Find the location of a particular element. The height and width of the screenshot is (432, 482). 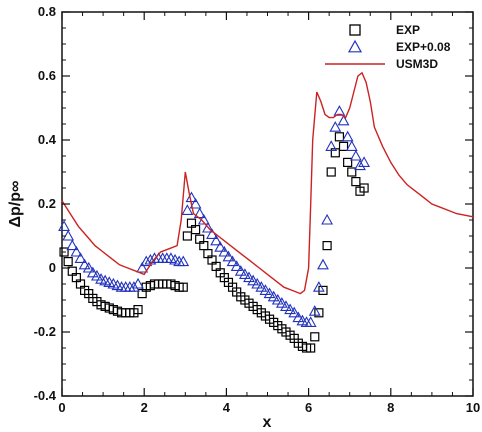

legend-marker-exp is located at coordinates (355, 30).